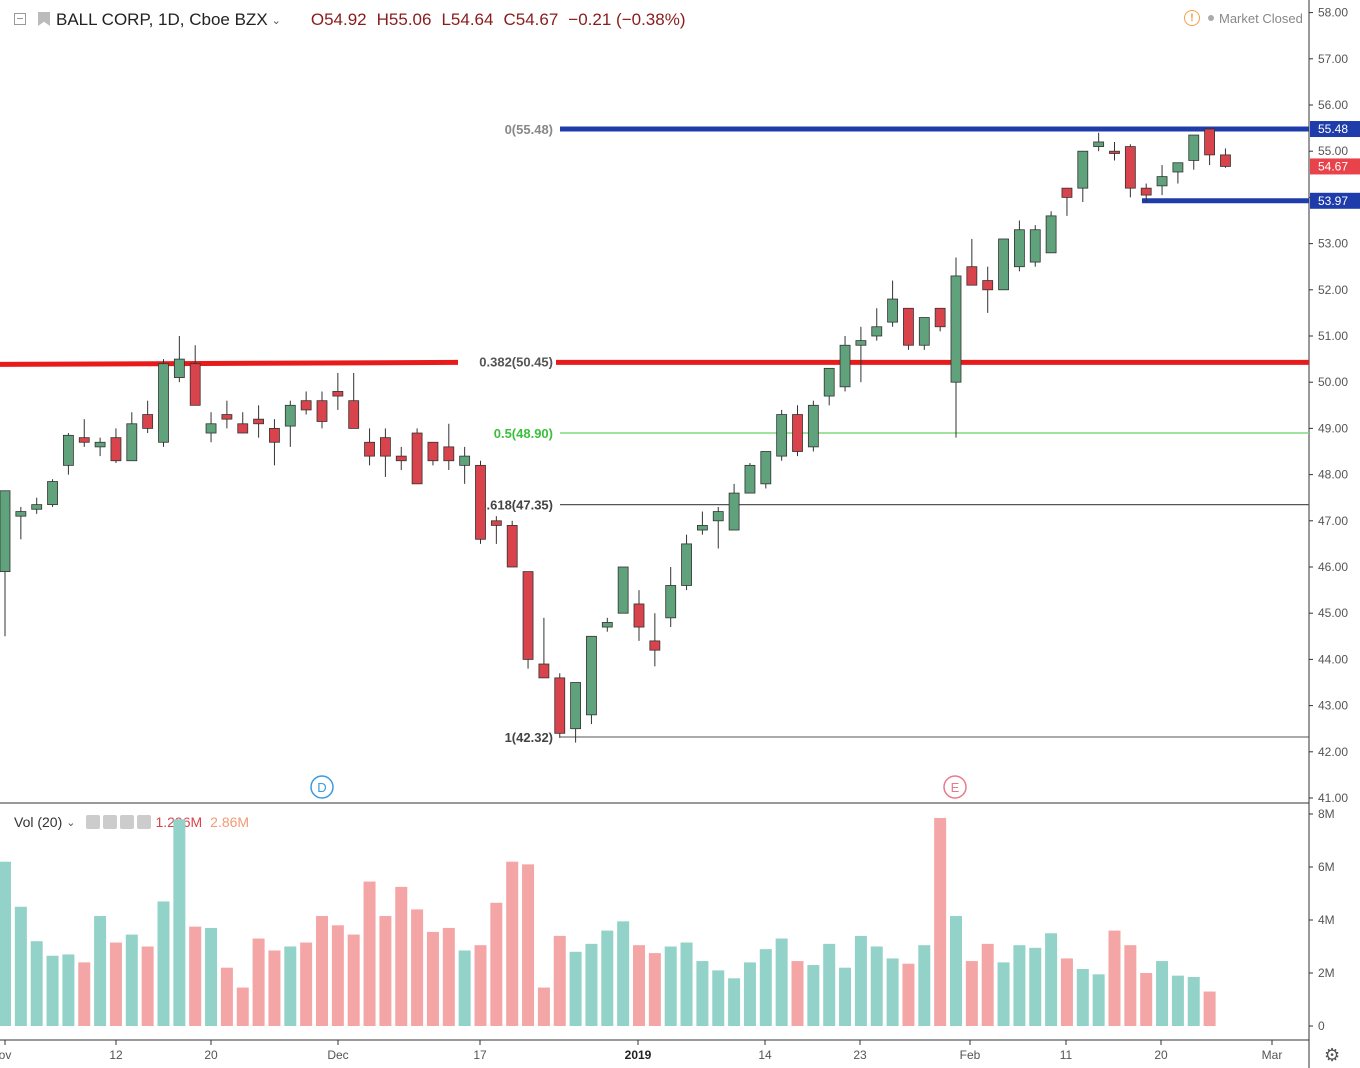  I want to click on close-value: C54.67, so click(531, 19).